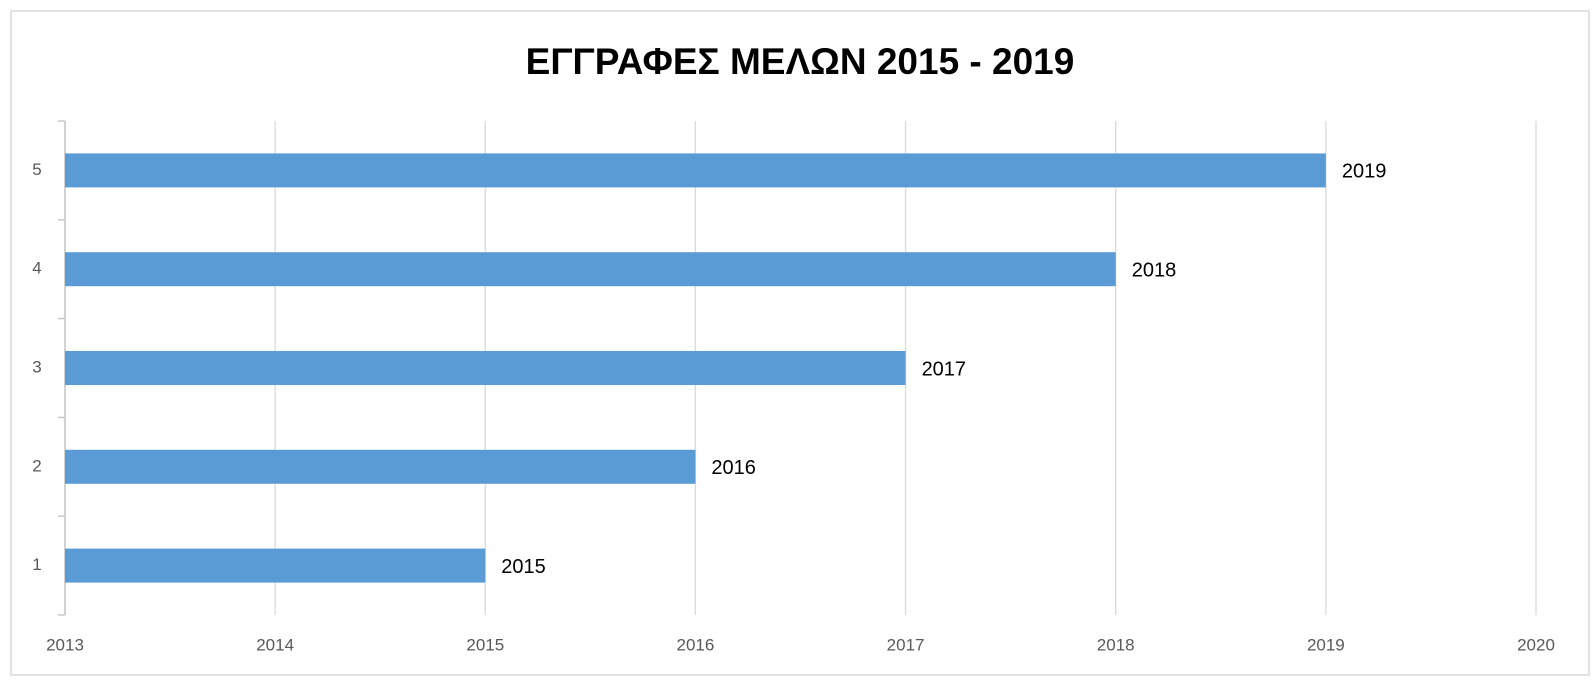 This screenshot has height=680, width=1593. Describe the element at coordinates (65, 644) in the screenshot. I see `x-tick-label: 2013` at that location.